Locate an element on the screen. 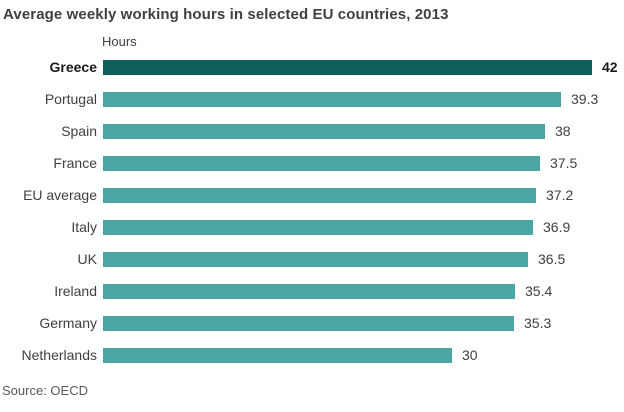 The height and width of the screenshot is (412, 624). chart-row: Spain 38 is located at coordinates (312, 131).